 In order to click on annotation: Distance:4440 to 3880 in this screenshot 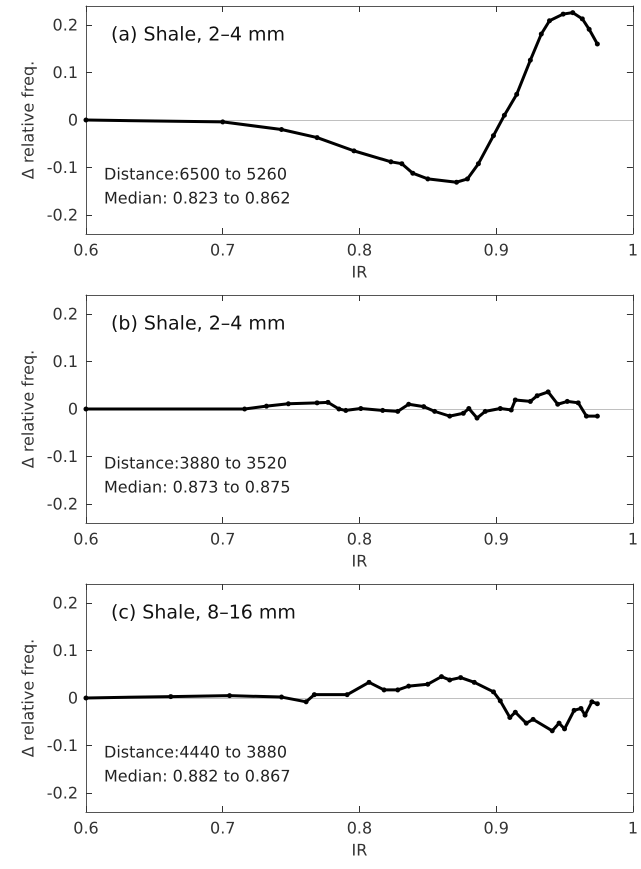, I will do `click(196, 752)`.